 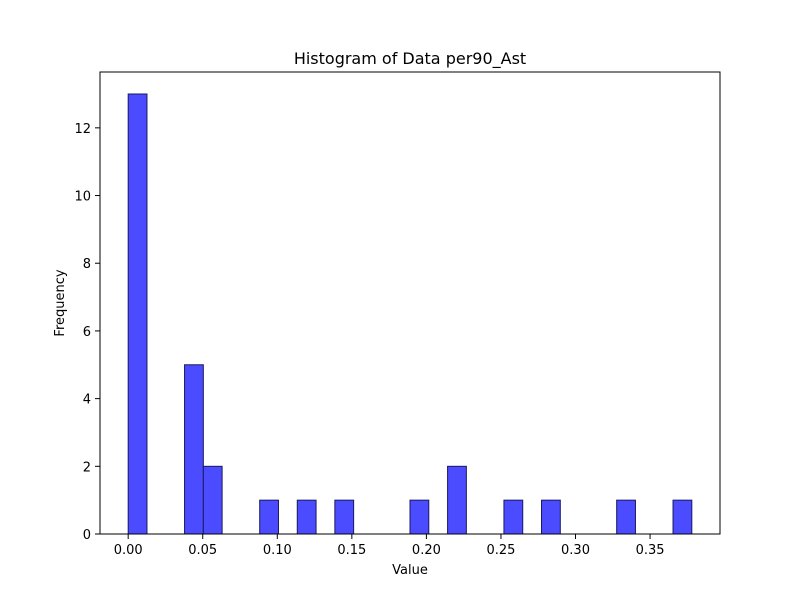 I want to click on y-tick-label: 6, so click(x=87, y=332).